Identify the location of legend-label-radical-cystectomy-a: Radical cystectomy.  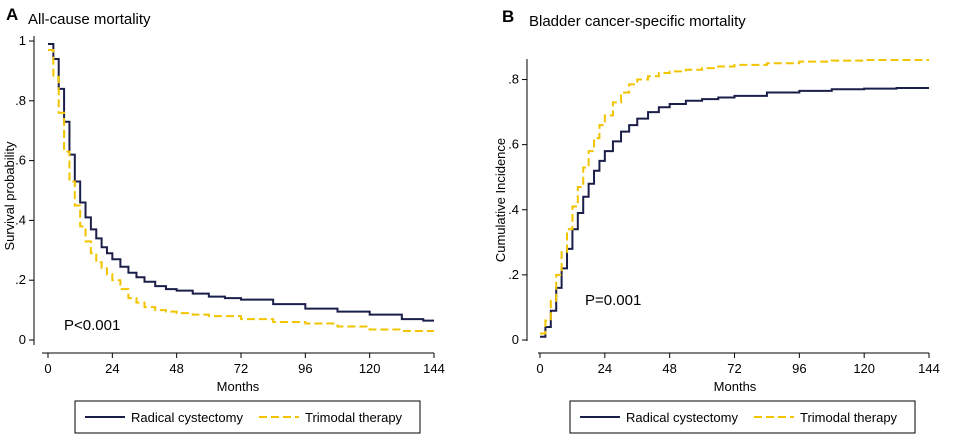
(187, 417).